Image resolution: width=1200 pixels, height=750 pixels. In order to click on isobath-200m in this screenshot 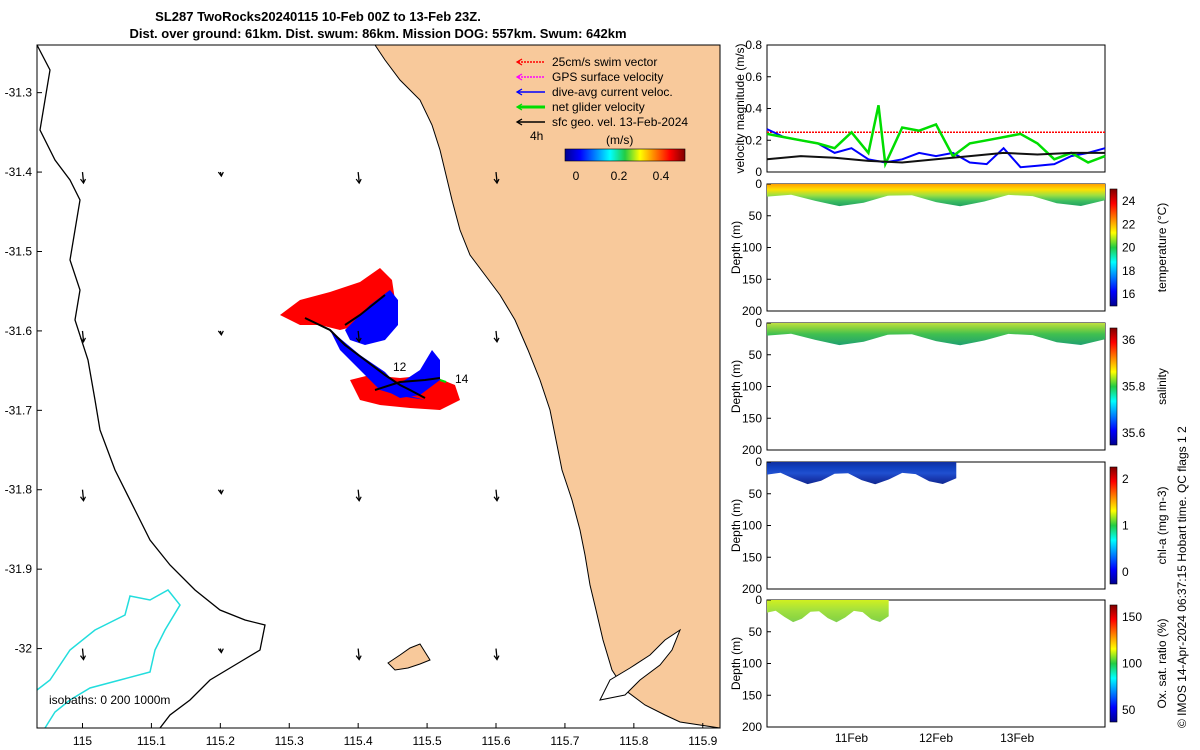, I will do `click(108, 659)`.